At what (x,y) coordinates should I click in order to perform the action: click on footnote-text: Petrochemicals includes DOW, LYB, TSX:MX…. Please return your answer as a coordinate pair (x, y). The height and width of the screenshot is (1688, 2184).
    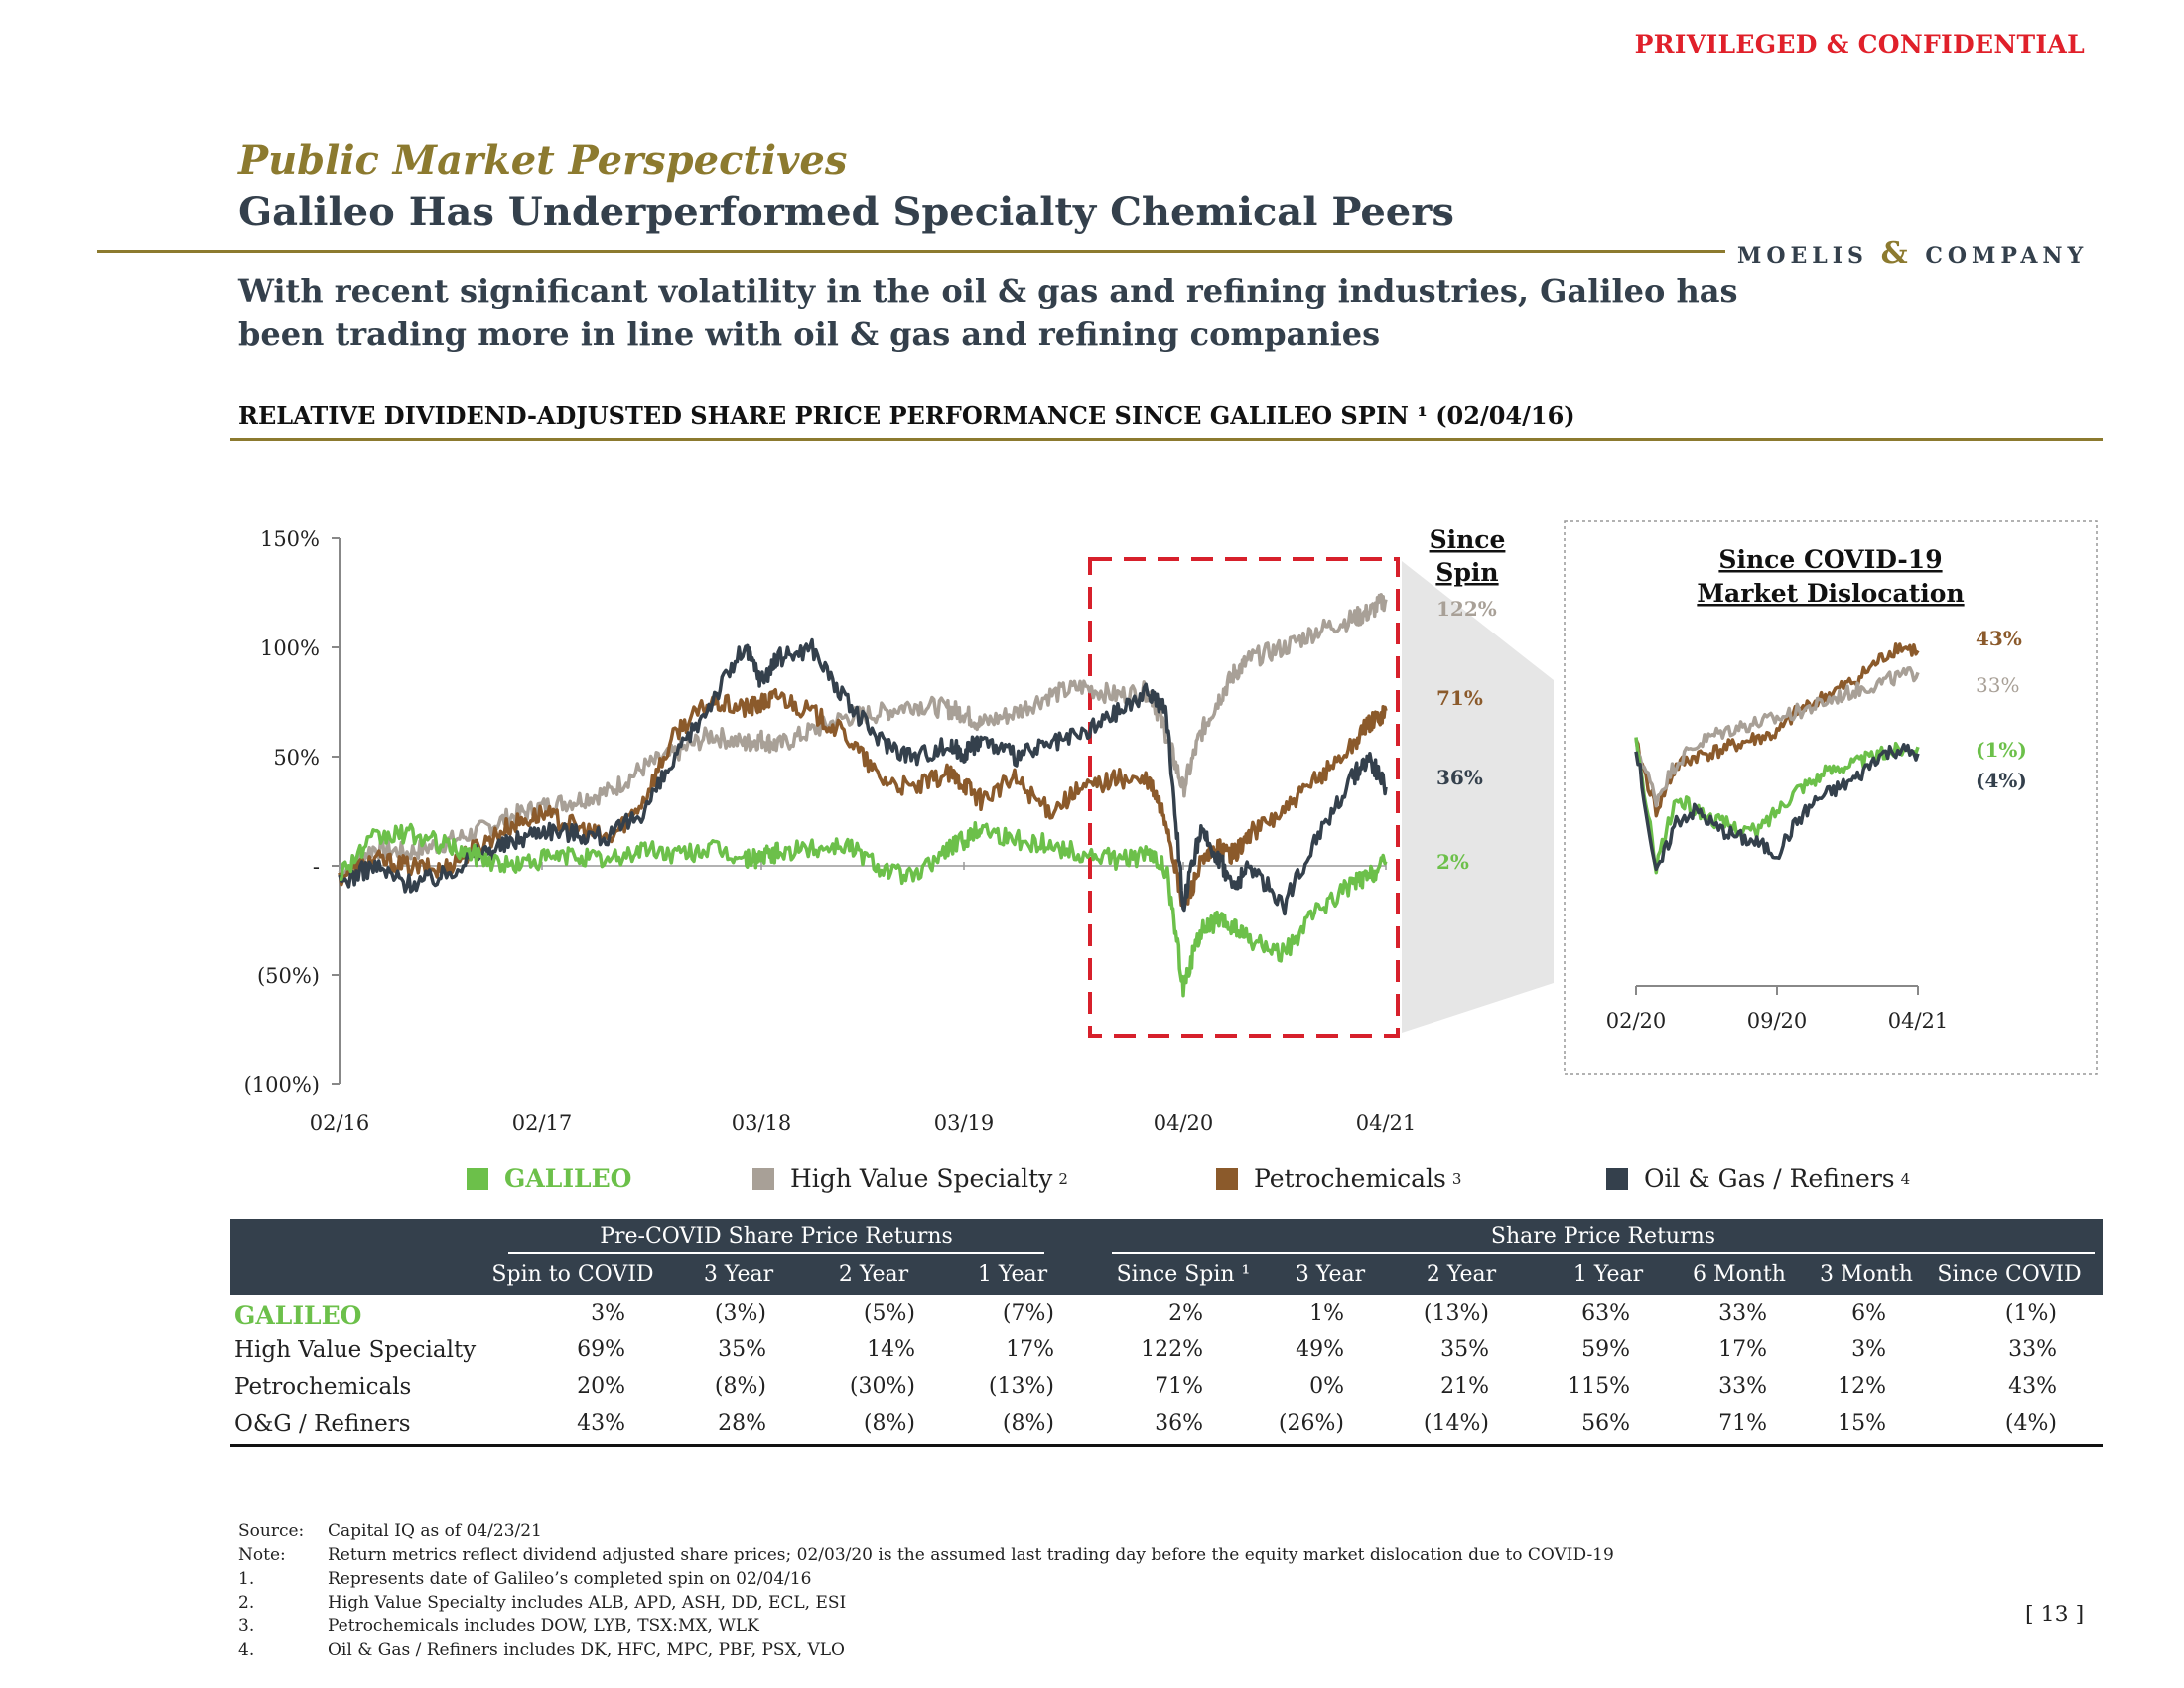
    Looking at the image, I should click on (543, 1626).